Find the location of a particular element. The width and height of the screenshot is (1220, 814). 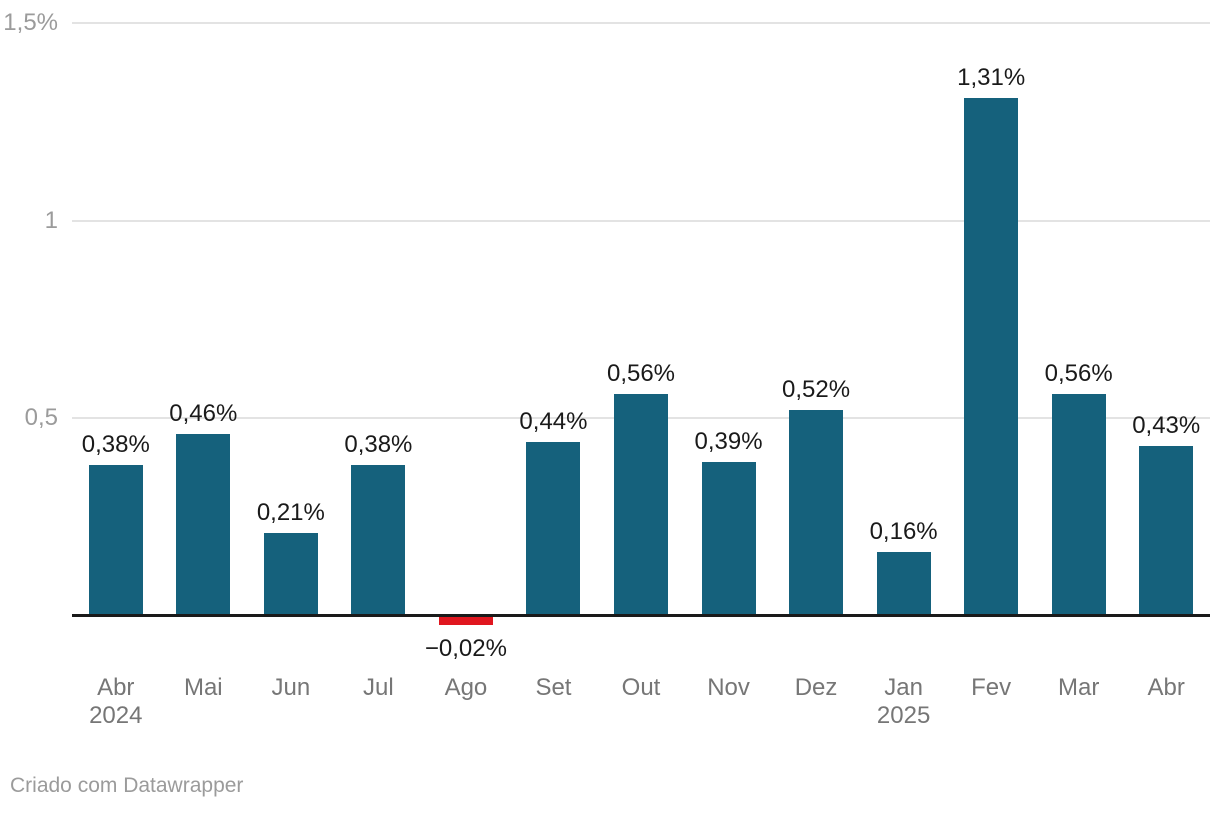

x-axis-label-year: 2025 is located at coordinates (903, 715).